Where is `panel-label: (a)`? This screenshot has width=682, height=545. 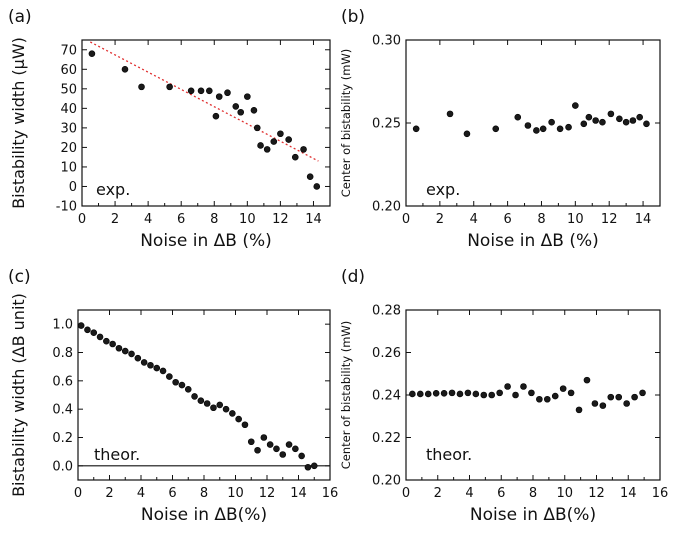 panel-label: (a) is located at coordinates (20, 17).